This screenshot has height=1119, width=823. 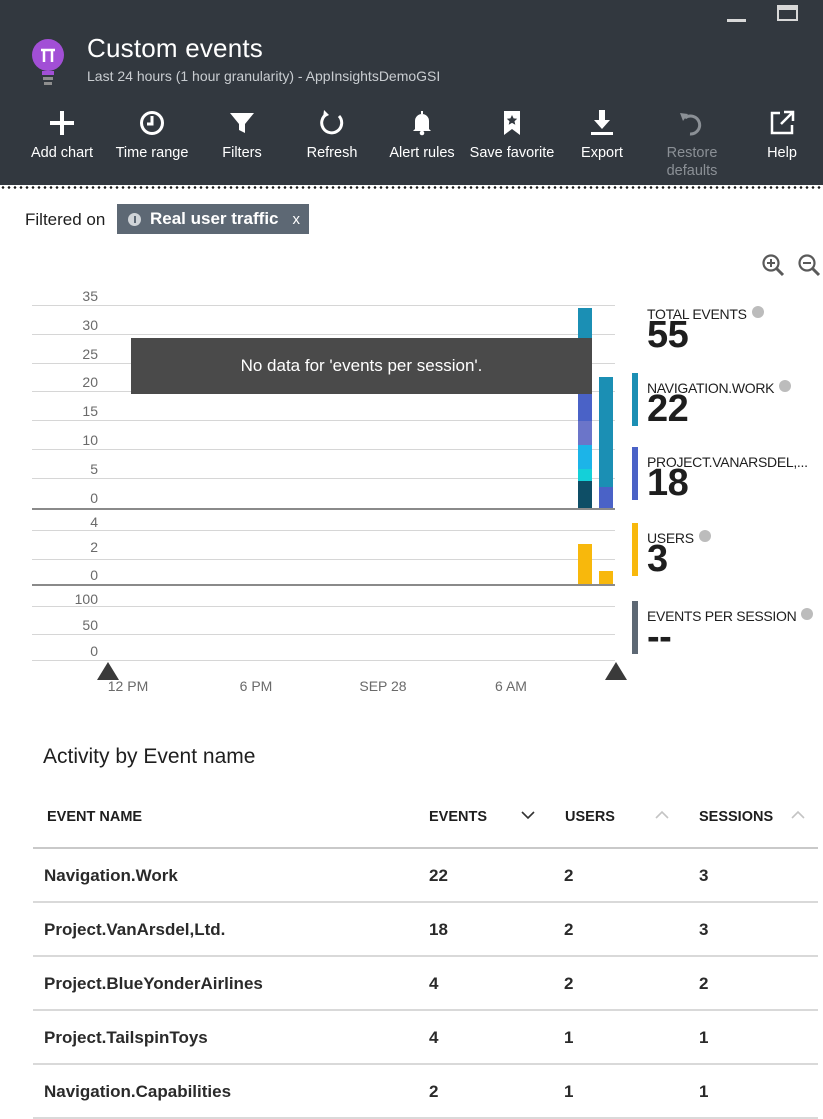 I want to click on external-link-icon, so click(x=782, y=122).